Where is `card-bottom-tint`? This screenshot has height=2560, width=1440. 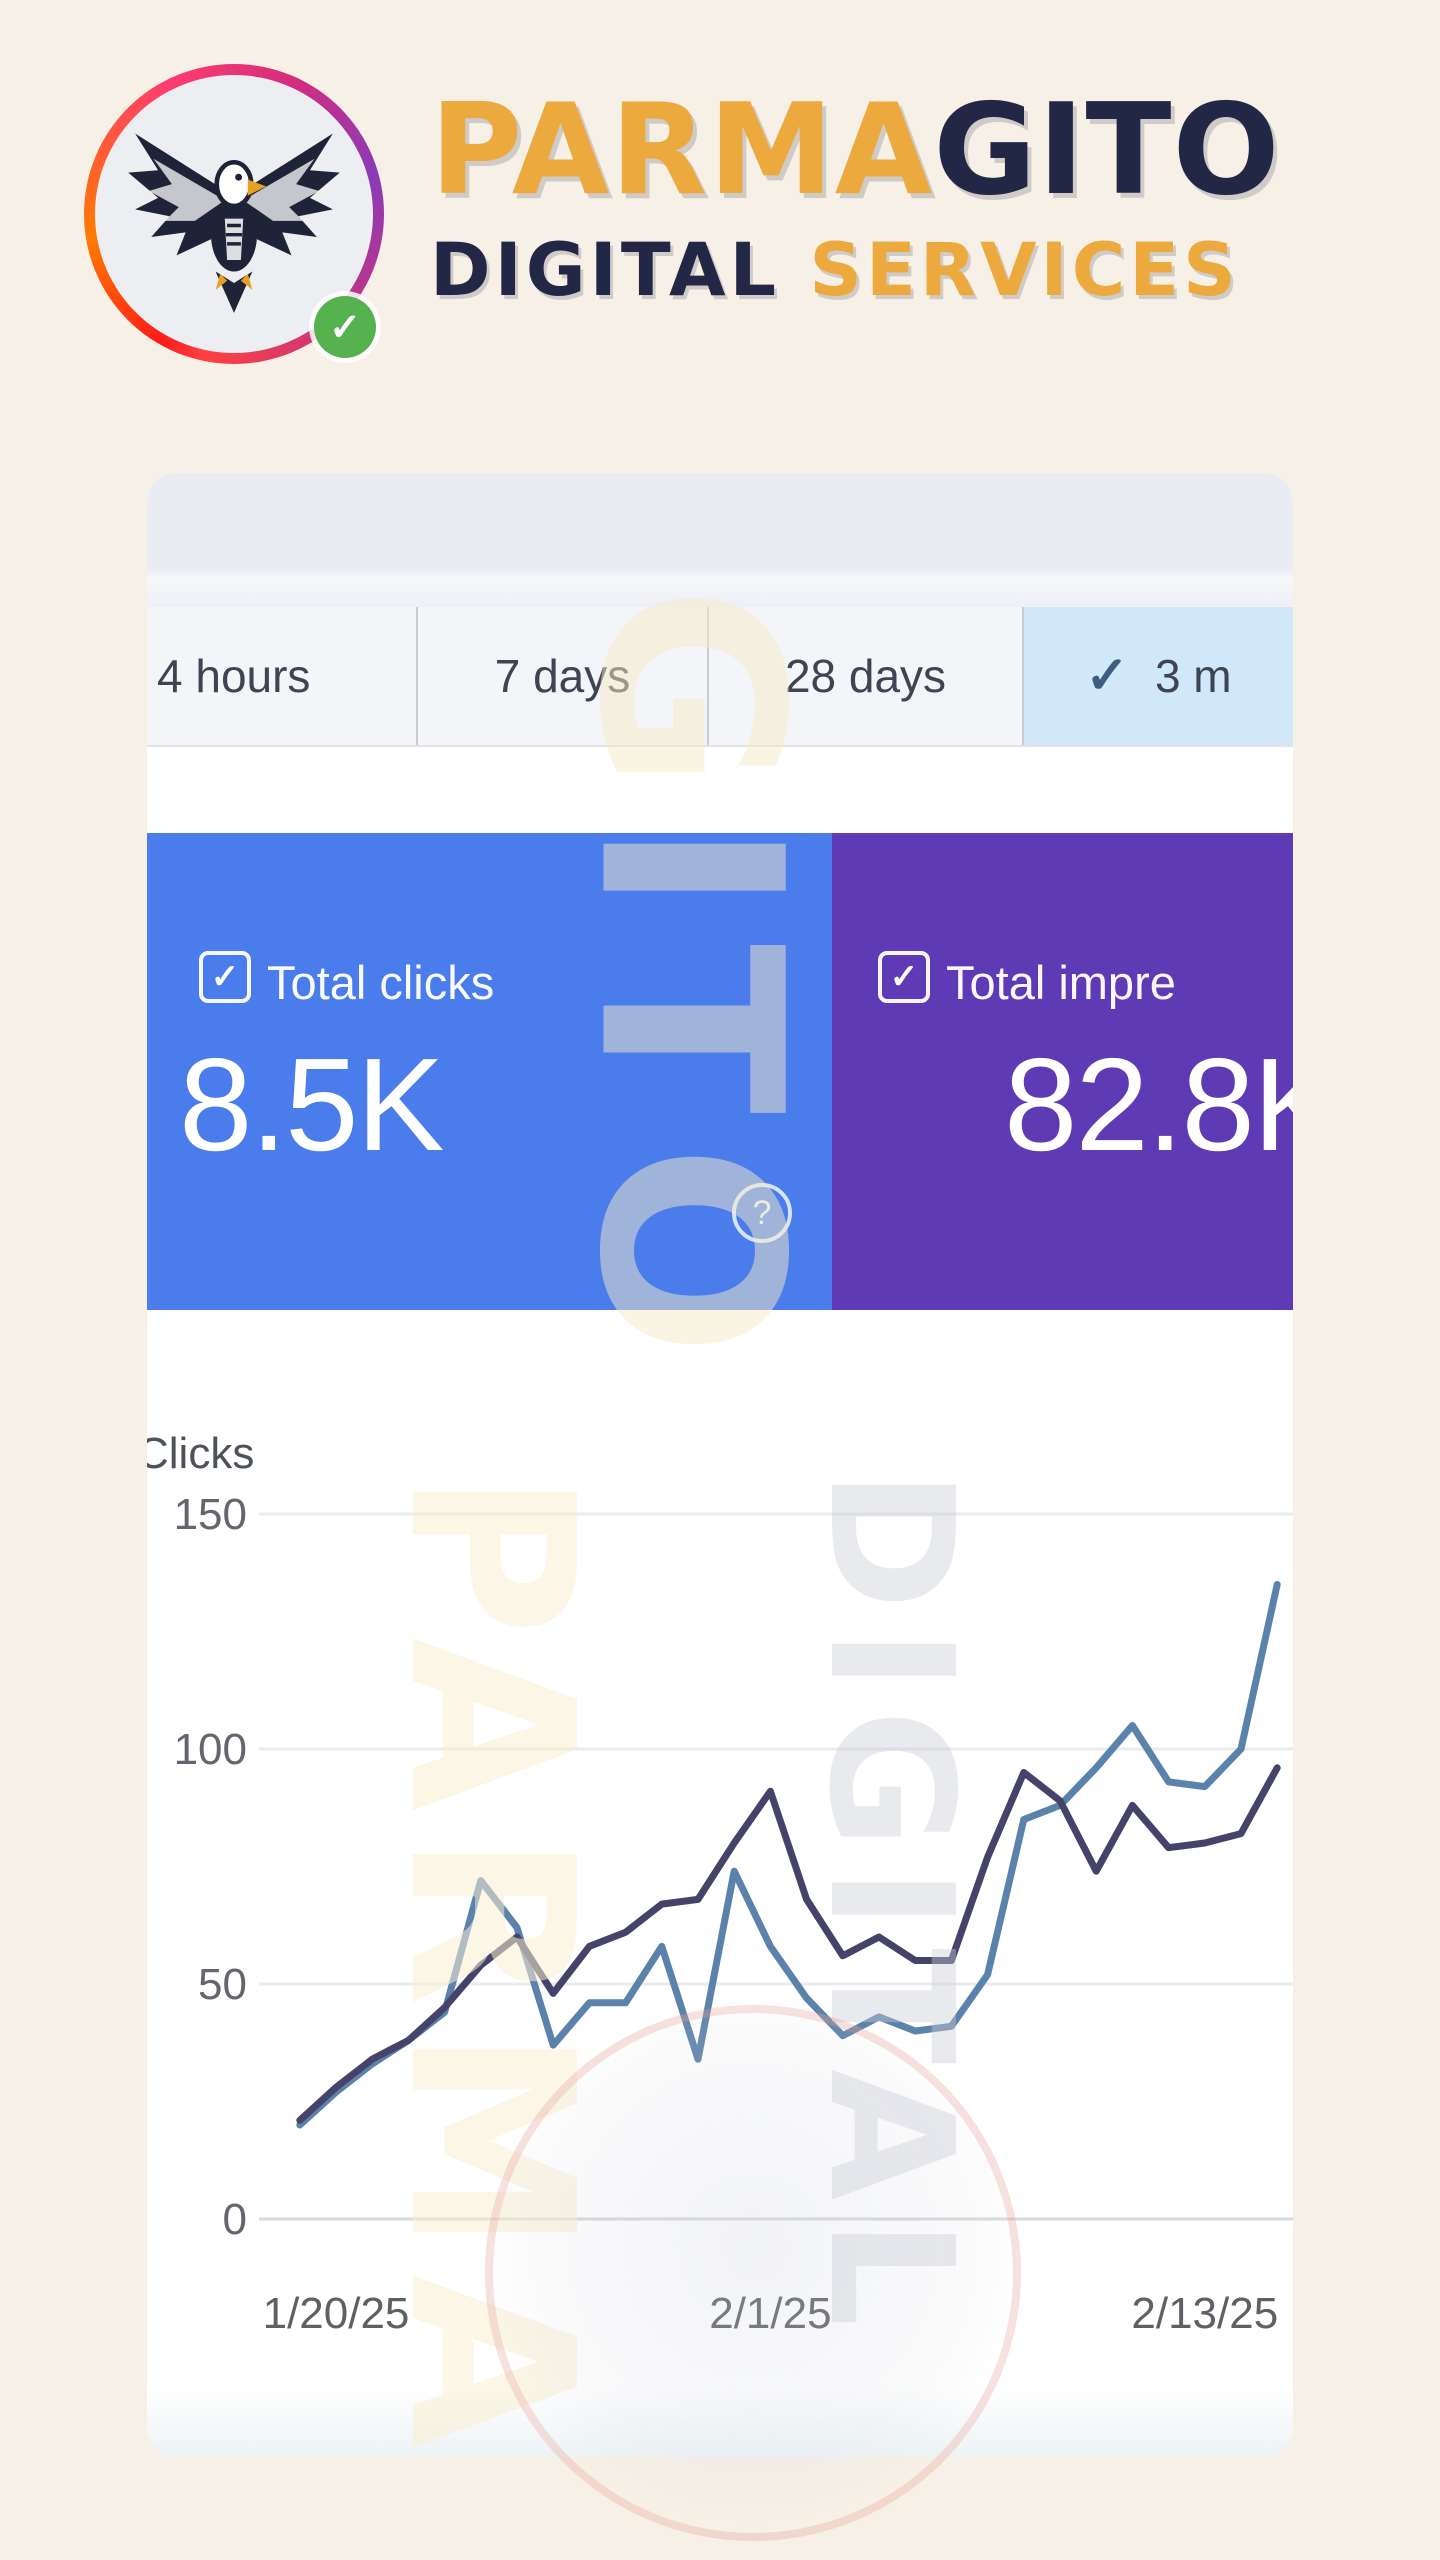 card-bottom-tint is located at coordinates (720, 2422).